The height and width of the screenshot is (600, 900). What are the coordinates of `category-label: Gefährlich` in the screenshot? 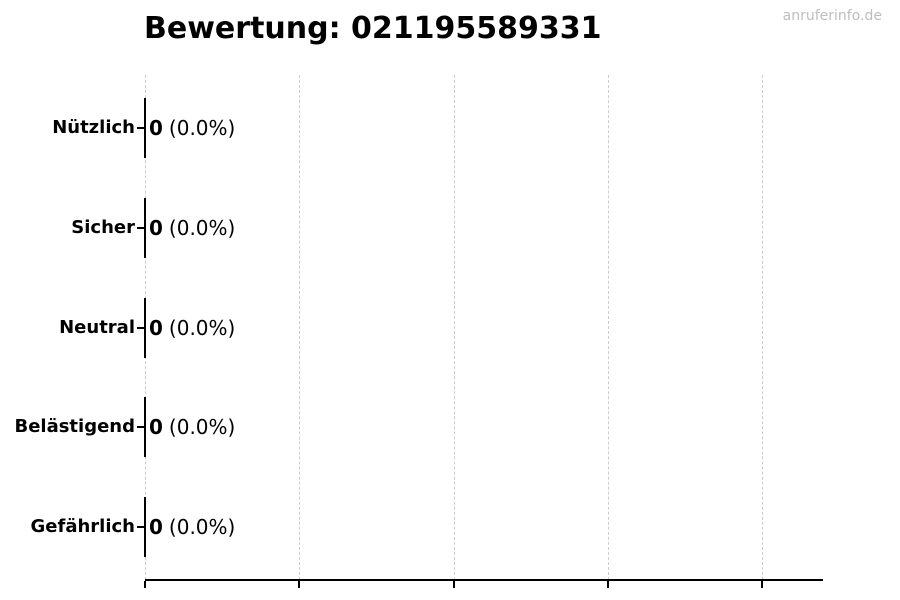 It's located at (82, 526).